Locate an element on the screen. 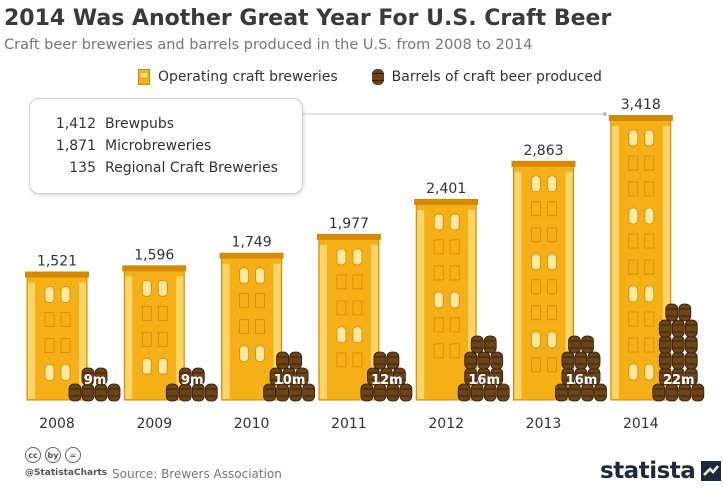 This screenshot has width=723, height=498. year-tick-label: 2013 is located at coordinates (544, 424).